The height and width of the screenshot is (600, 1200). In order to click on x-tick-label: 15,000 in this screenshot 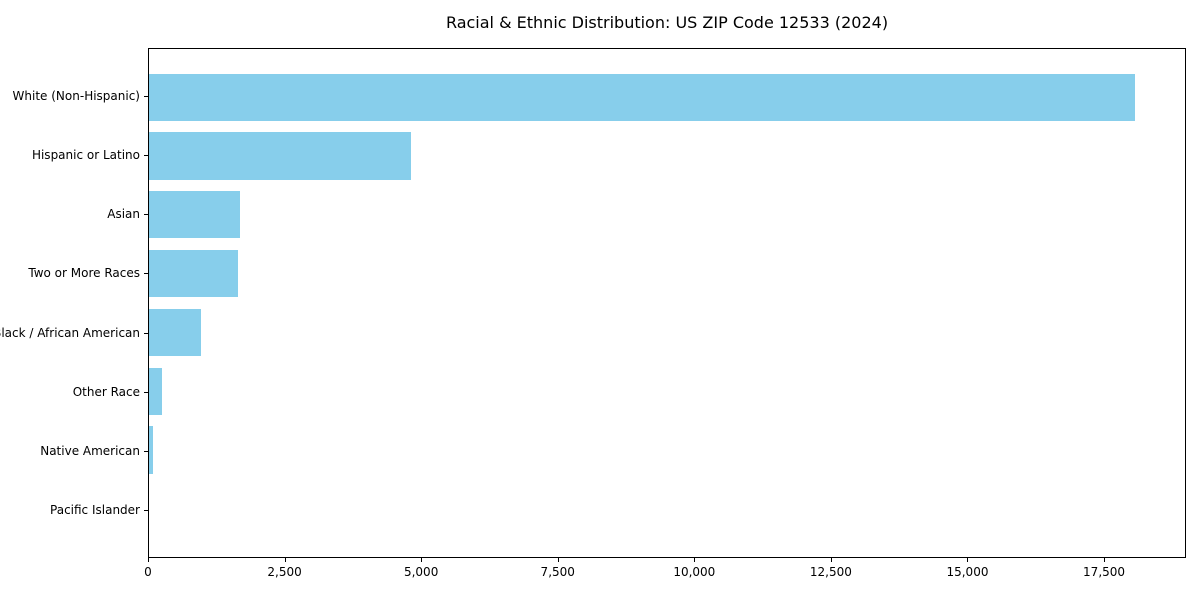, I will do `click(967, 572)`.